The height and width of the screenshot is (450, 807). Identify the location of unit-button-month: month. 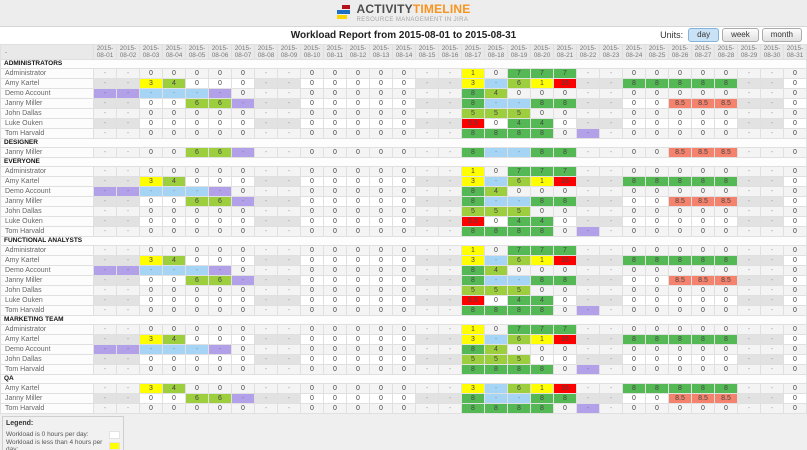
(781, 35).